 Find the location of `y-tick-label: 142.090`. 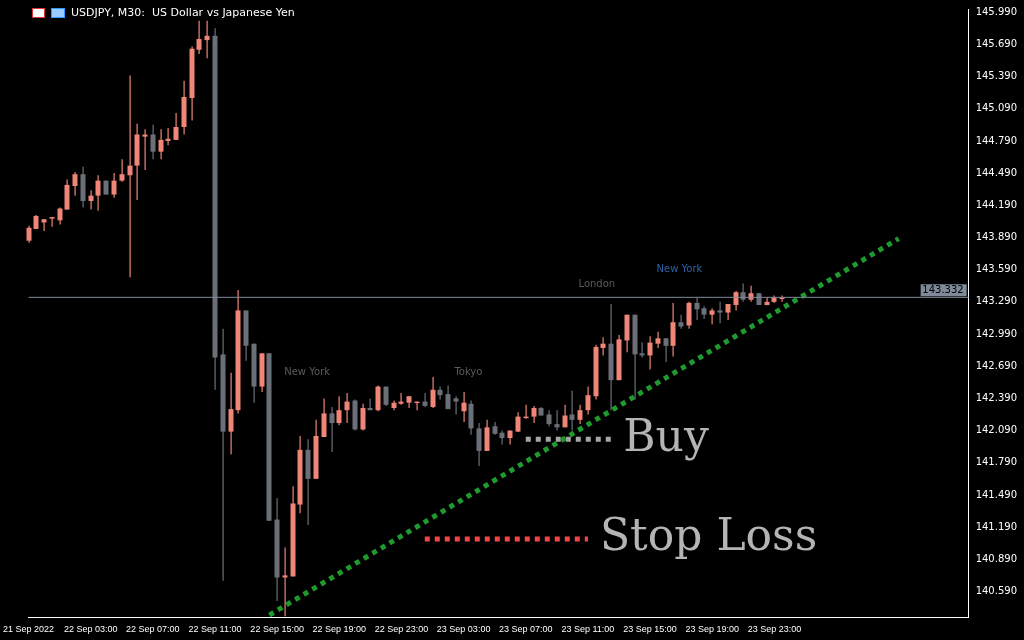

y-tick-label: 142.090 is located at coordinates (996, 430).